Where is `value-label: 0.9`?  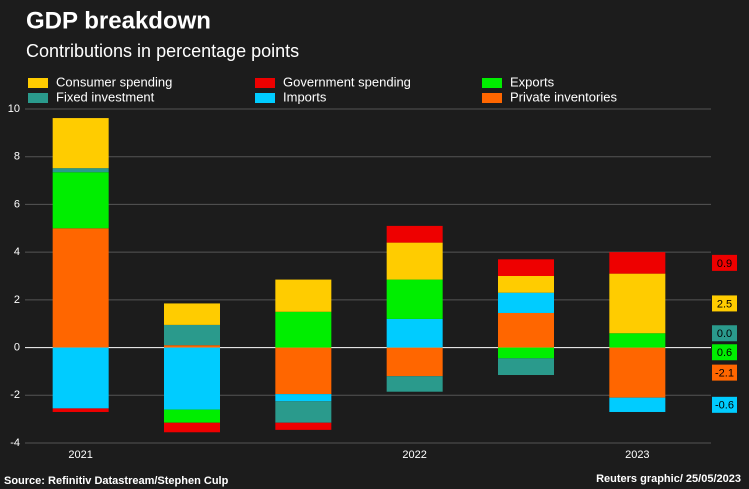
value-label: 0.9 is located at coordinates (724, 264).